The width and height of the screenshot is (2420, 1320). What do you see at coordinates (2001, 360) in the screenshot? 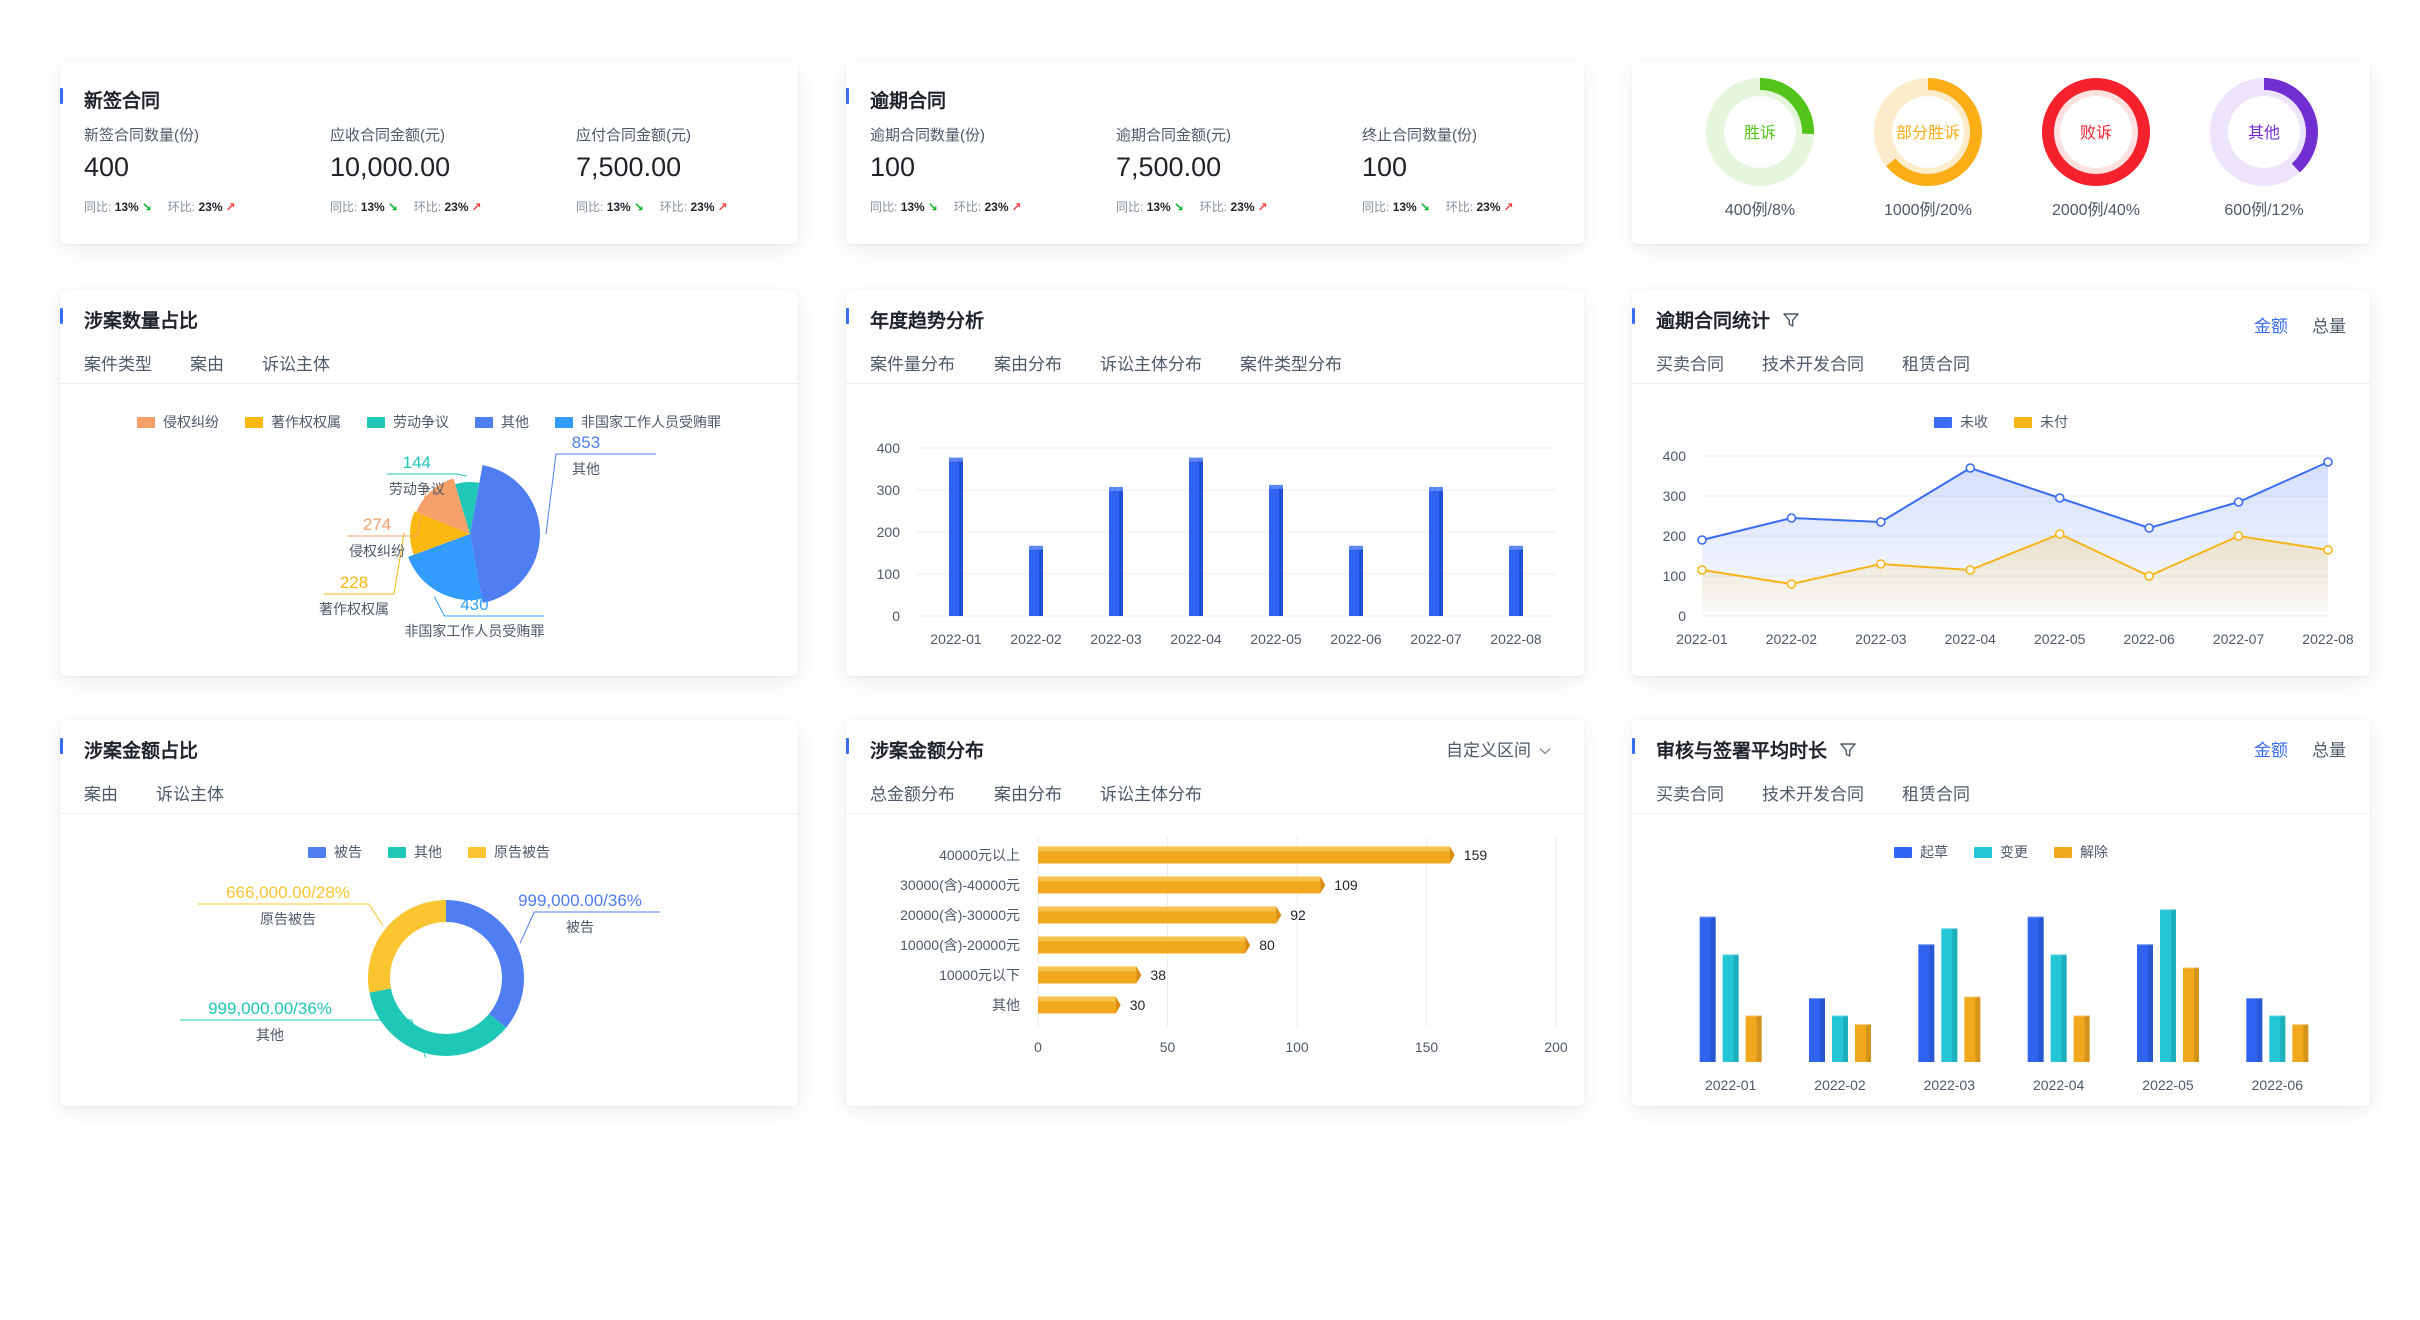
I see `overdue-stats-tabs: 买卖合同 技术开发合同 租赁合同` at bounding box center [2001, 360].